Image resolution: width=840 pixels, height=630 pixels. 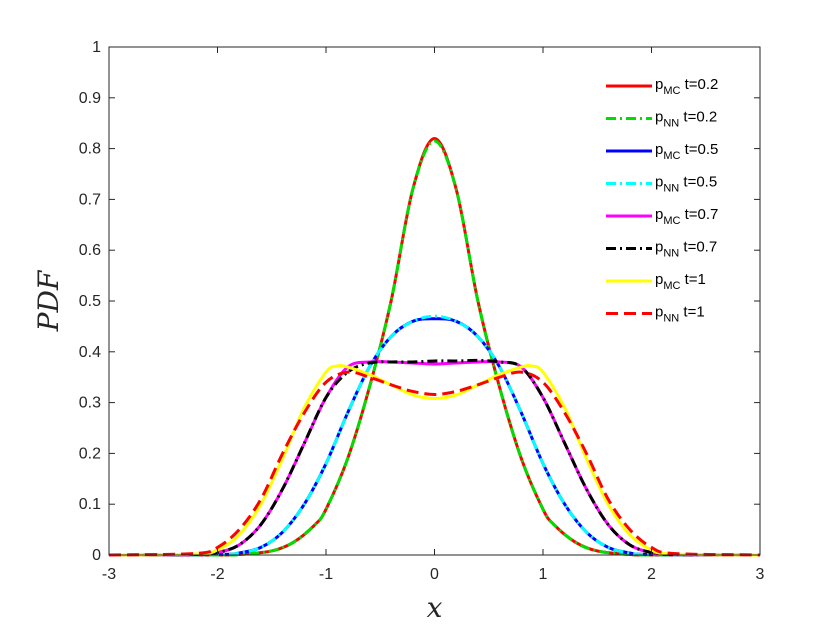 What do you see at coordinates (90, 453) in the screenshot?
I see `y-tick-label: 0.2` at bounding box center [90, 453].